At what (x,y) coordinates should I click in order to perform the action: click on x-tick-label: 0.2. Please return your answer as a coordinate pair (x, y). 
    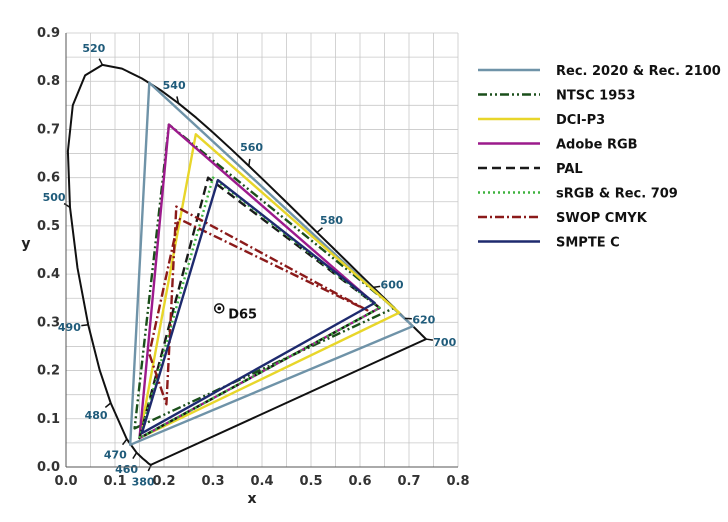
    Looking at the image, I should click on (163, 481).